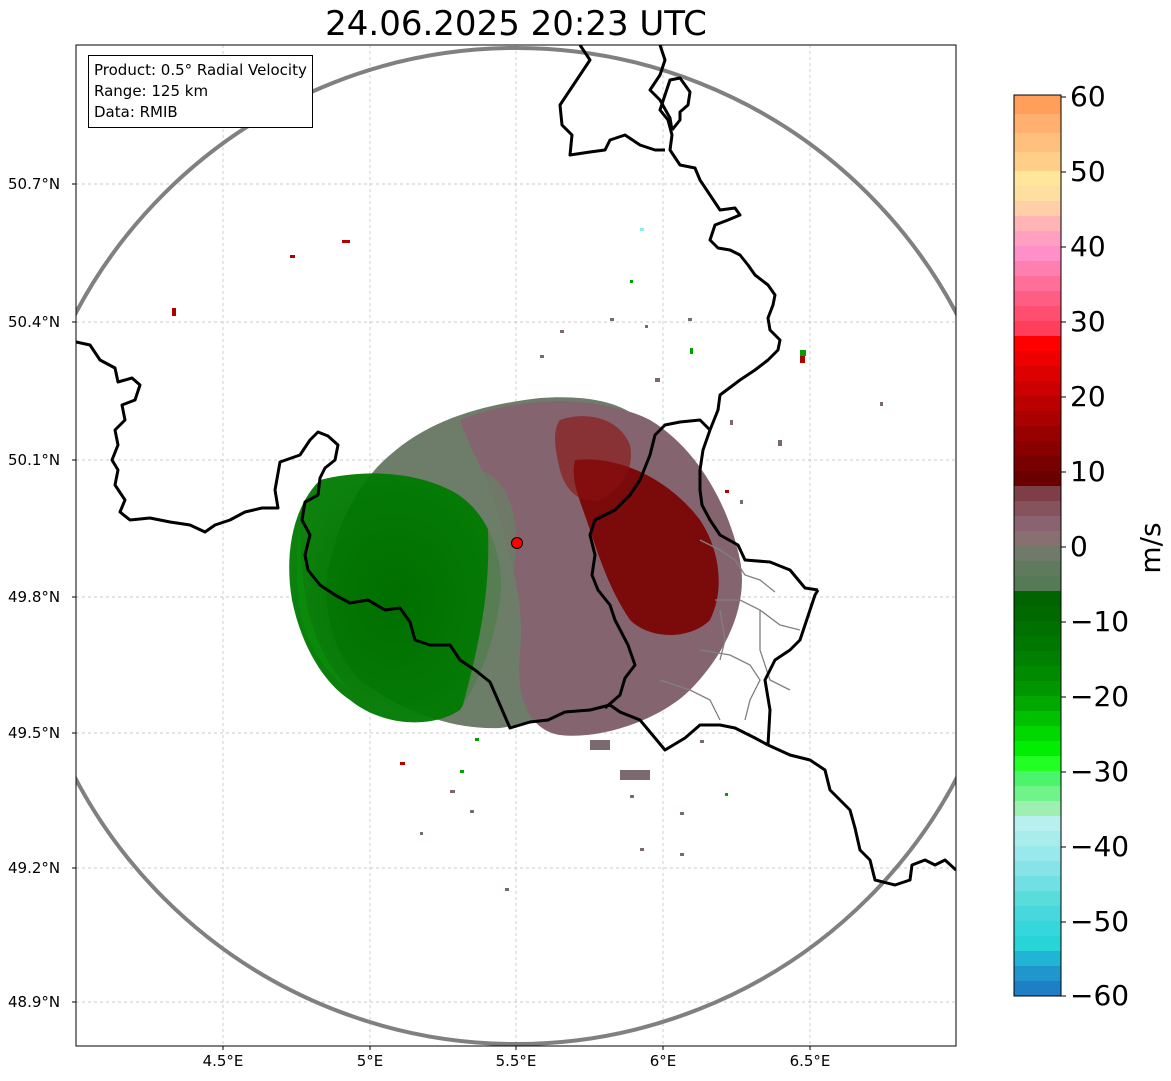  I want to click on lon-label: 6.5°E, so click(810, 1061).